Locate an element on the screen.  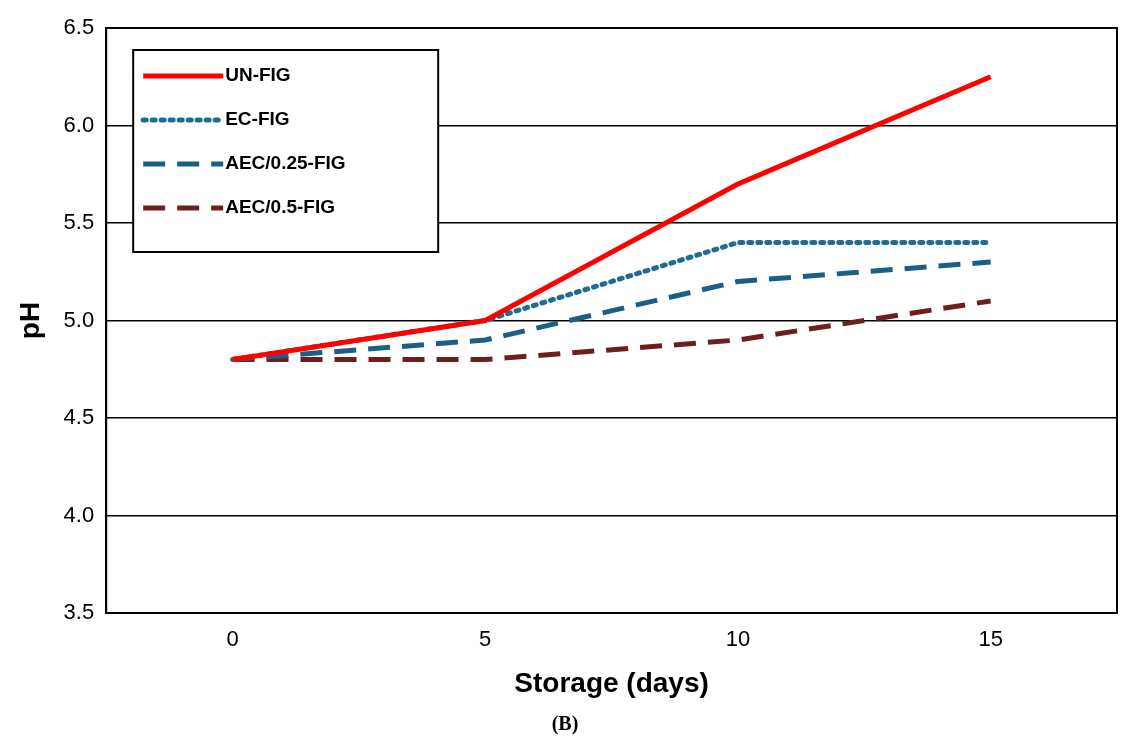
y-tick-label: 5.0 is located at coordinates (79, 319).